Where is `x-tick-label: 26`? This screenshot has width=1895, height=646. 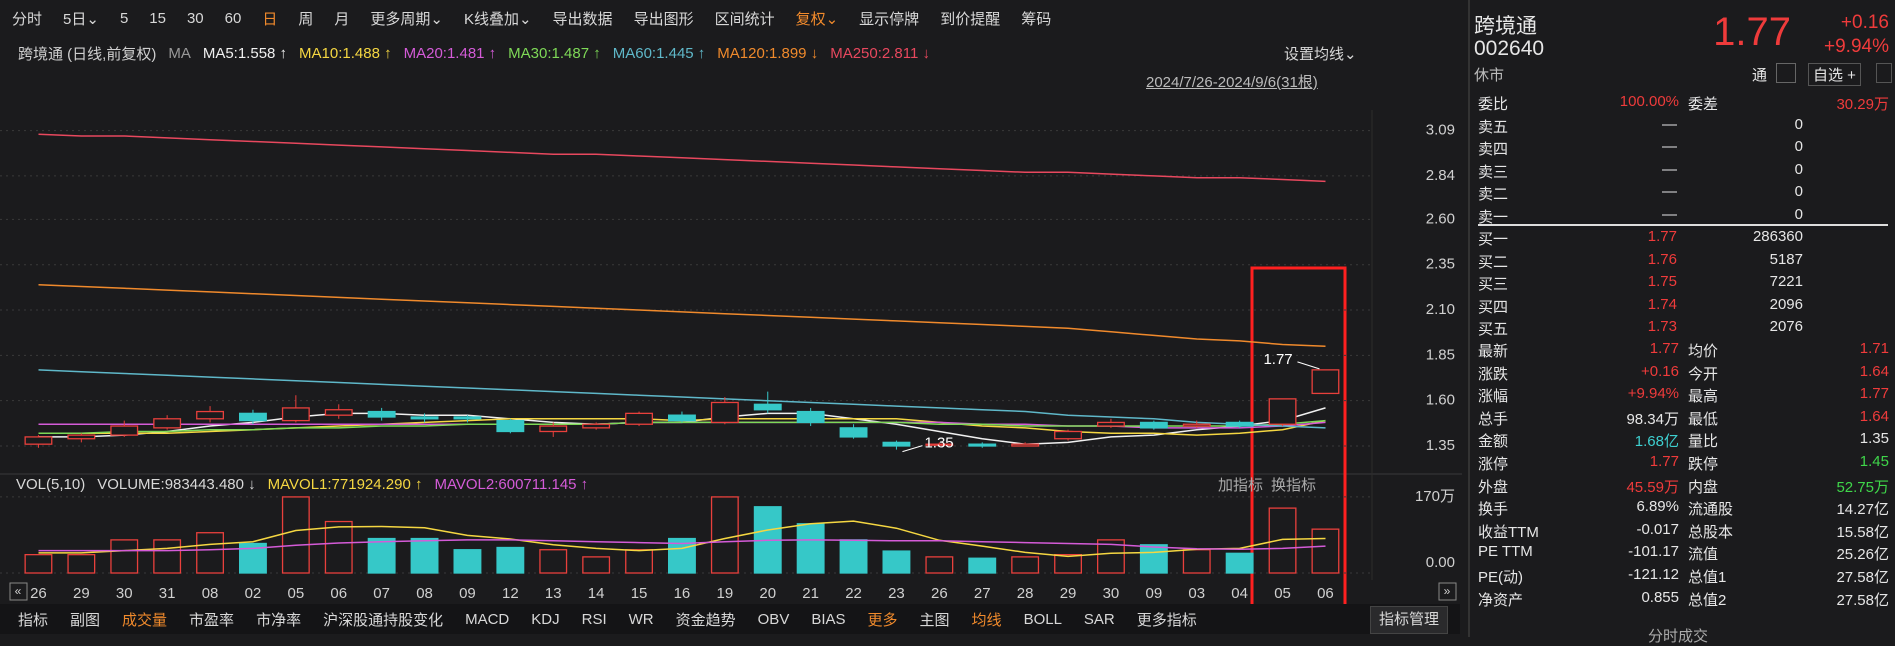 x-tick-label: 26 is located at coordinates (38, 593).